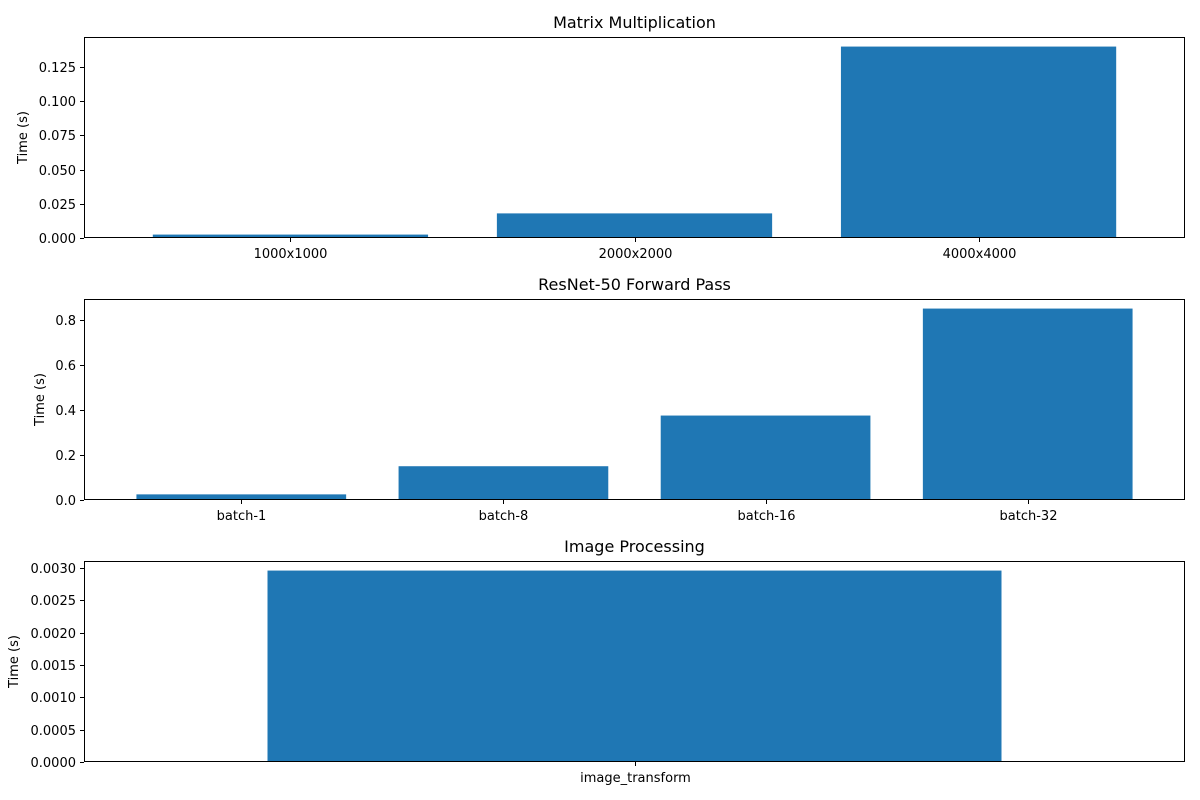 The height and width of the screenshot is (800, 1200). I want to click on chart-1-ytick-label: 0.6, so click(65, 366).